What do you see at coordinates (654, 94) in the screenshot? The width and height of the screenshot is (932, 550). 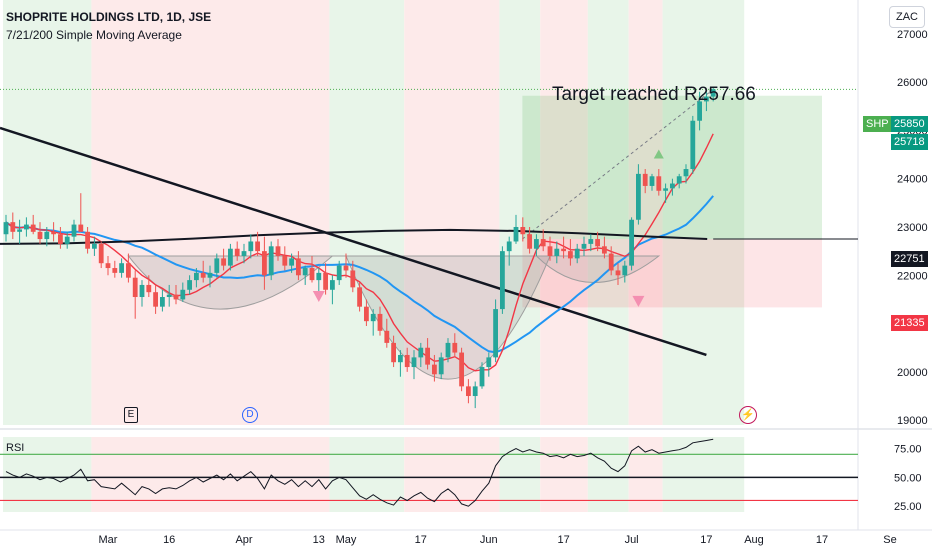 I see `target-annotation: Target reached R257.66` at bounding box center [654, 94].